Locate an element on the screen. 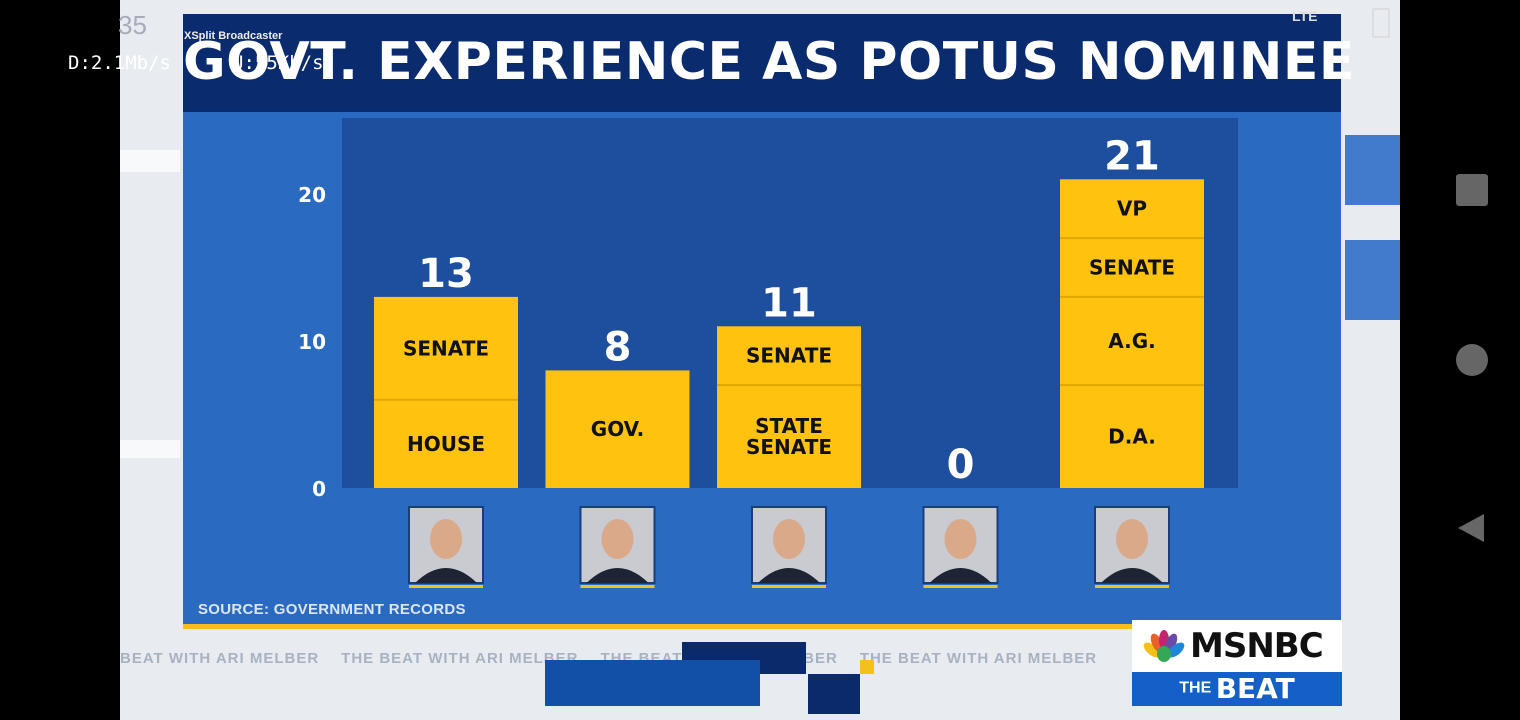 This screenshot has width=1520, height=720. ticker-item: BEAT WITH ARI MELBER is located at coordinates (220, 658).